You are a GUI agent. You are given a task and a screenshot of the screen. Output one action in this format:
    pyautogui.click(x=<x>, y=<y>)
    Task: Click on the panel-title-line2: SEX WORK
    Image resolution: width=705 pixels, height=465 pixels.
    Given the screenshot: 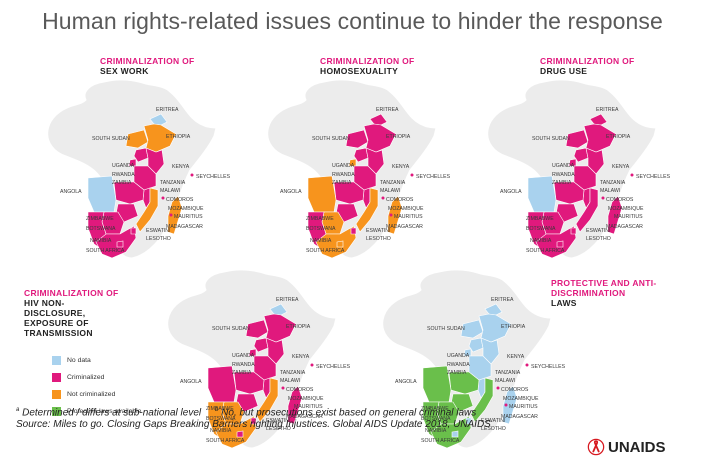 What is the action you would take?
    pyautogui.click(x=124, y=71)
    